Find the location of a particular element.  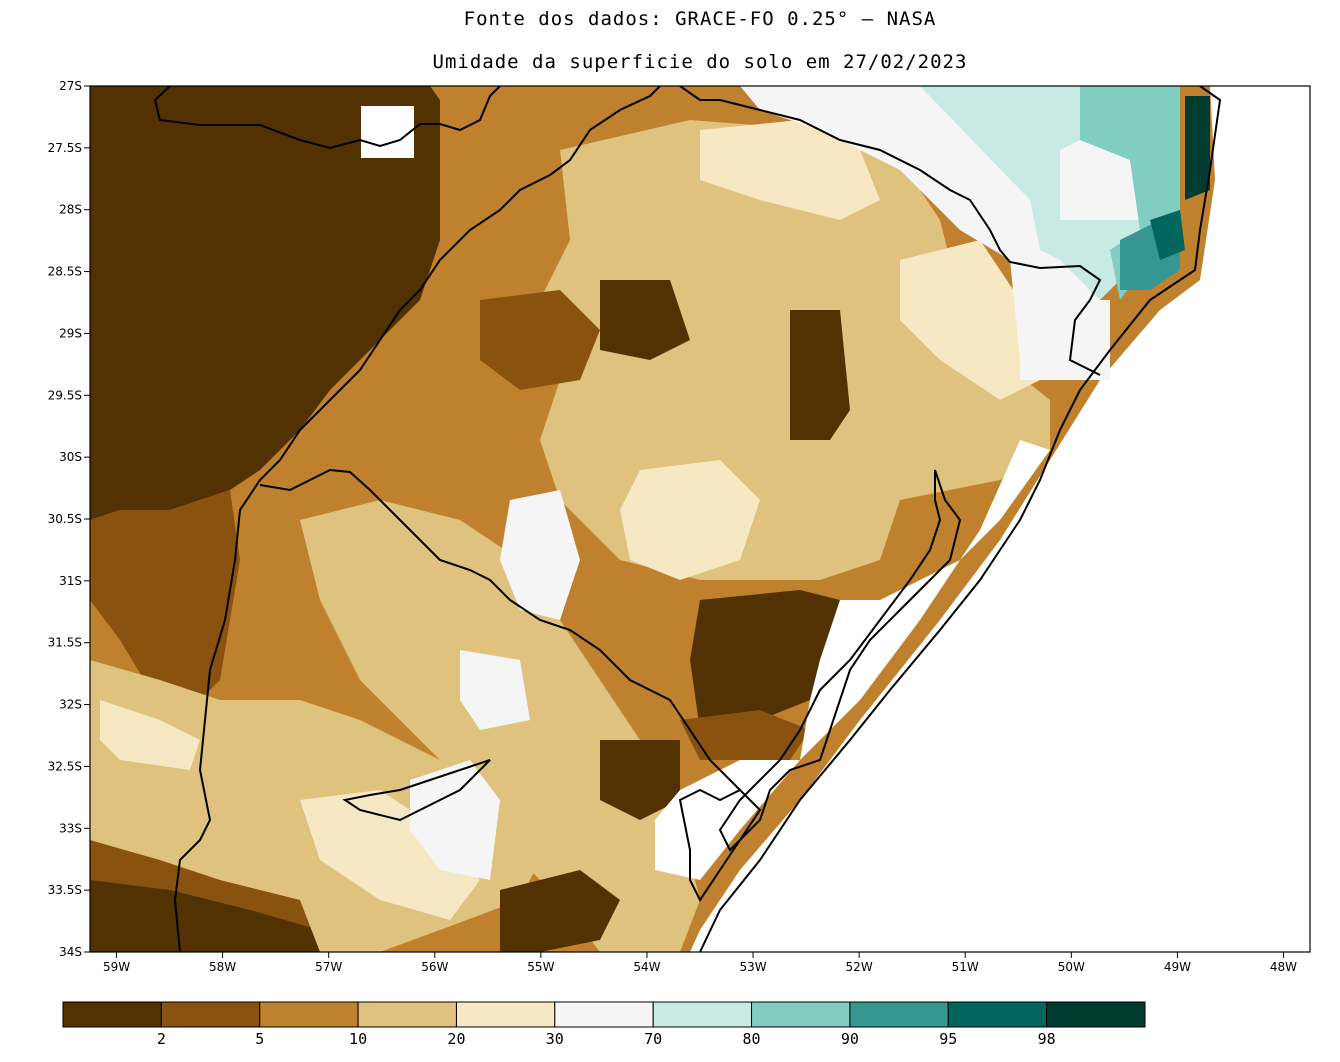

region-very-dry-south is located at coordinates (560, 911).